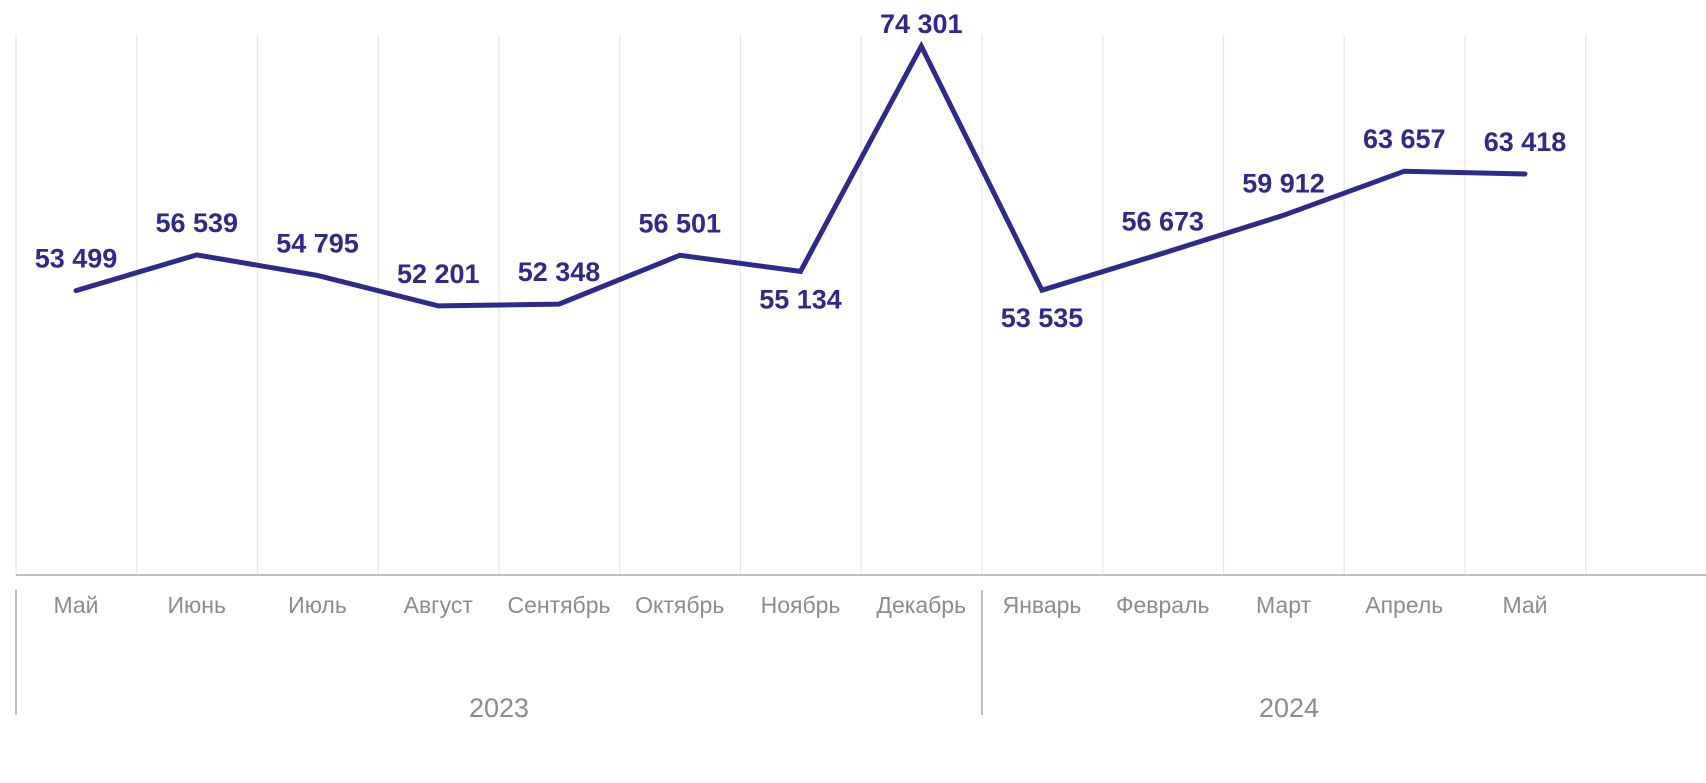 The image size is (1706, 783). What do you see at coordinates (679, 605) in the screenshot?
I see `x-tick-label: Октябрь` at bounding box center [679, 605].